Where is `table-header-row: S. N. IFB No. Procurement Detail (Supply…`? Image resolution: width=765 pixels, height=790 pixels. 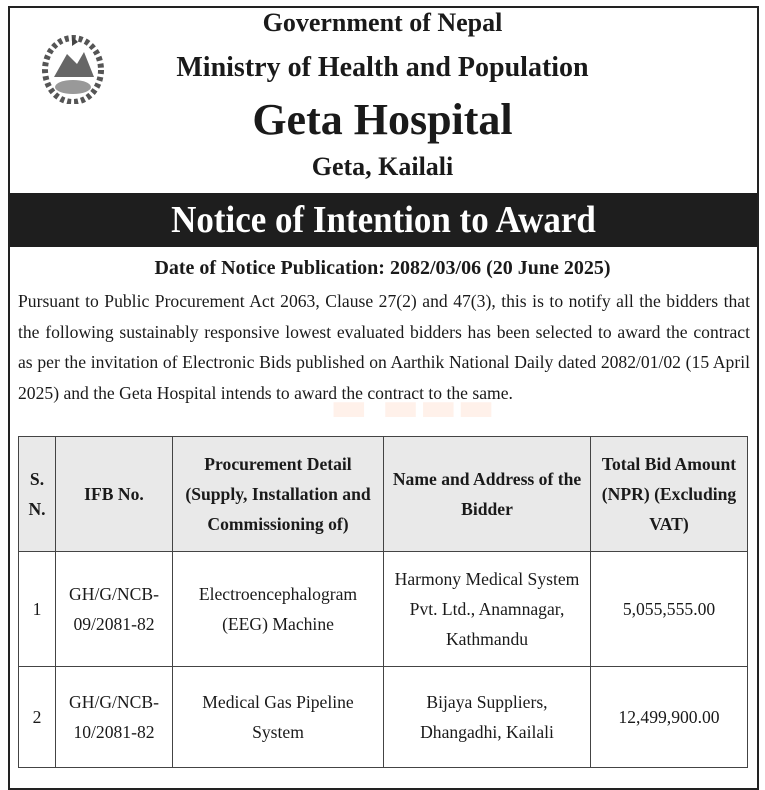
table-header-row: S. N. IFB No. Procurement Detail (Supply… is located at coordinates (383, 494).